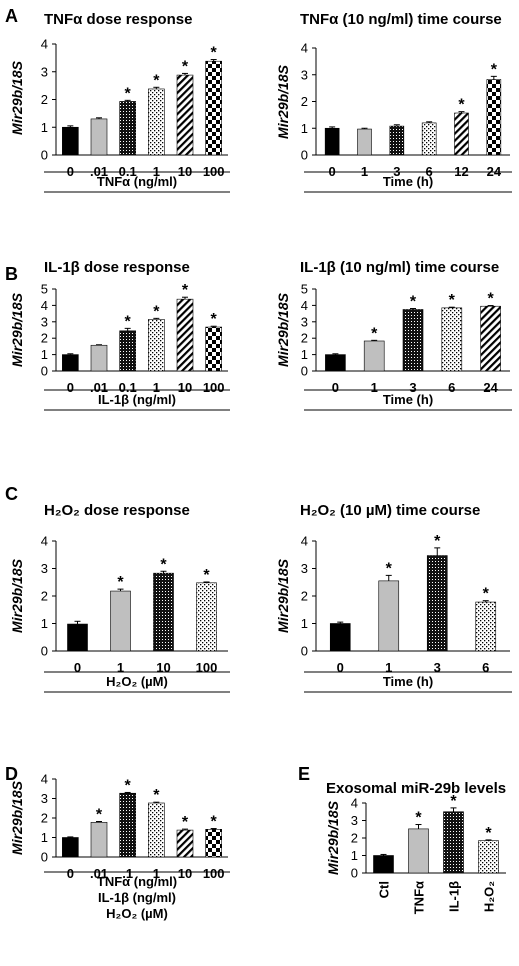 This screenshot has height=966, width=519. Describe the element at coordinates (117, 267) in the screenshot. I see `chart-title: IL-1β dose response` at that location.